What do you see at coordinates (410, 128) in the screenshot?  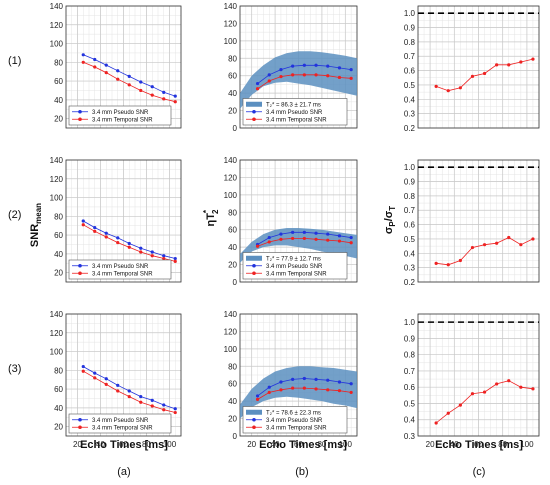 I see `y-tick-label: 0.2` at bounding box center [410, 128].